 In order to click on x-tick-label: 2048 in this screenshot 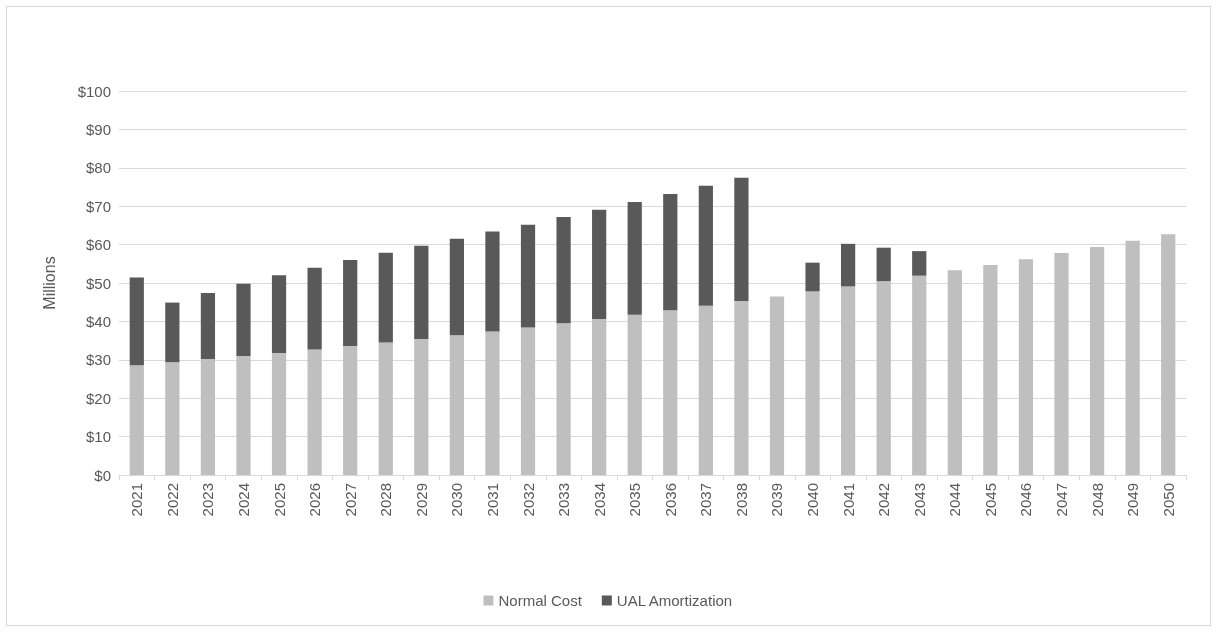, I will do `click(1097, 500)`.